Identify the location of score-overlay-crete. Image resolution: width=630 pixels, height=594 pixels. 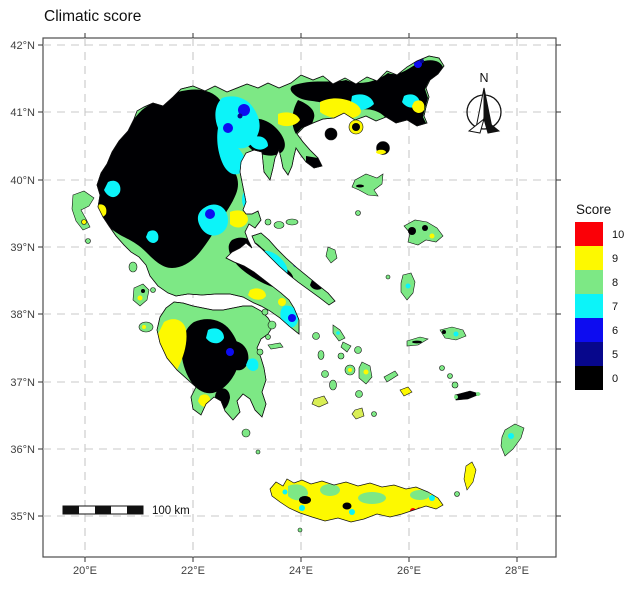
(358, 499).